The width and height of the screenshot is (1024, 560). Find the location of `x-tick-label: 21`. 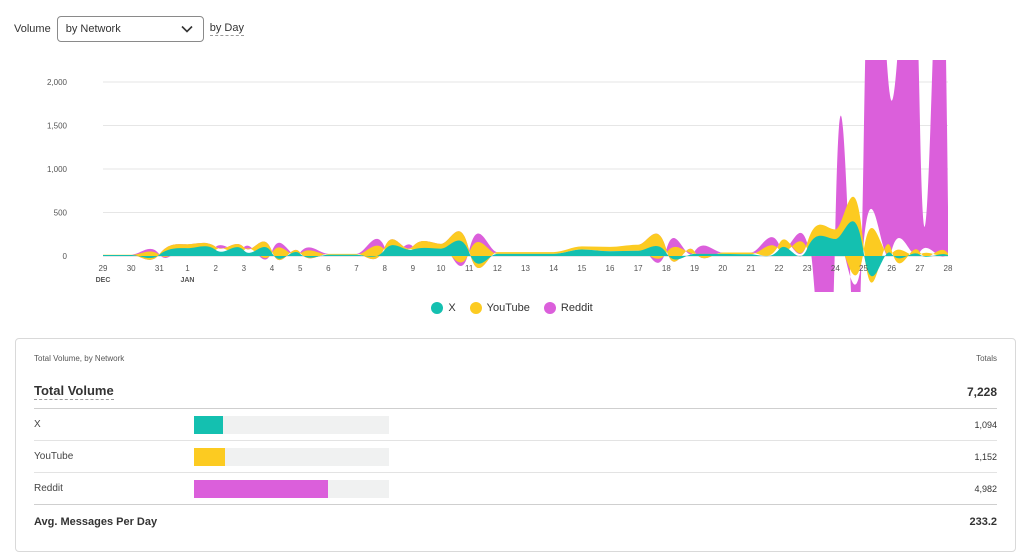

x-tick-label: 21 is located at coordinates (750, 268).